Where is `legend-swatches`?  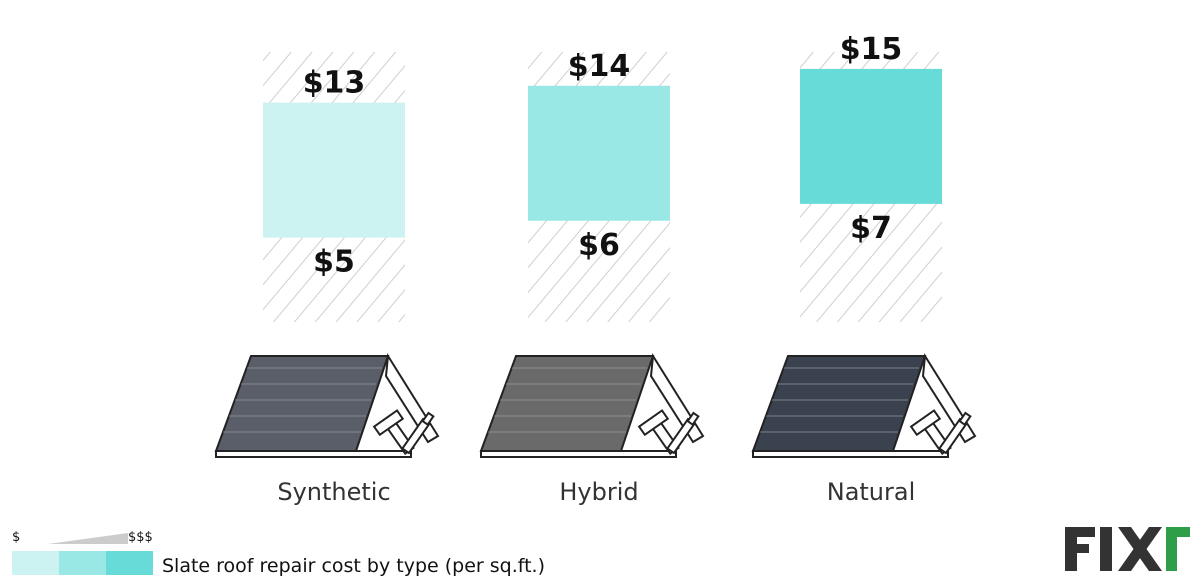 legend-swatches is located at coordinates (82, 563).